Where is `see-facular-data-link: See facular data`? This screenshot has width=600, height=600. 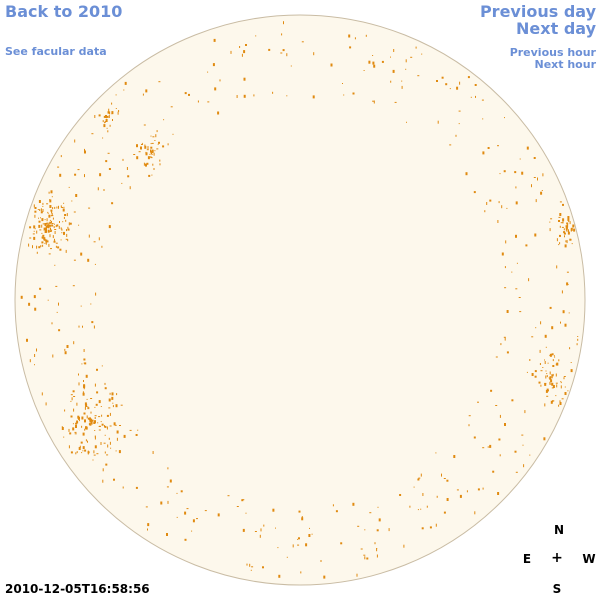 see-facular-data-link: See facular data is located at coordinates (56, 51).